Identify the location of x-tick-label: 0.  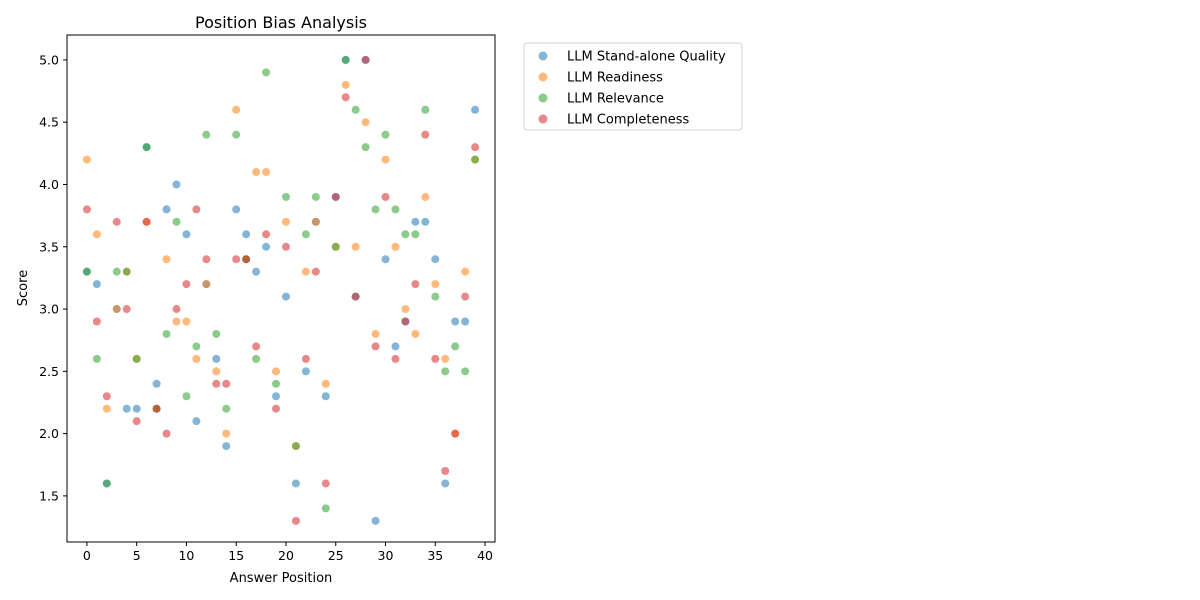
(87, 555).